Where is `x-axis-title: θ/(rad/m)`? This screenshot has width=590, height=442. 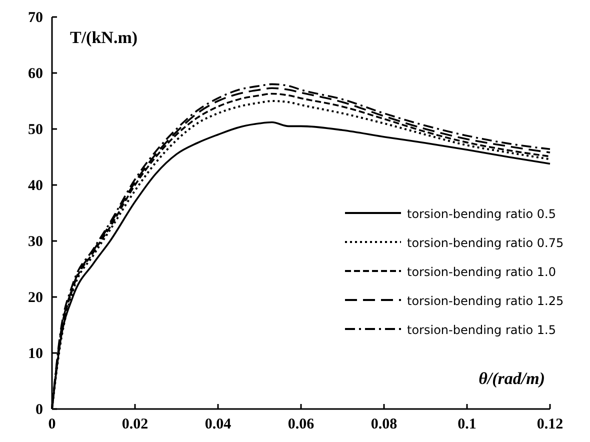 x-axis-title: θ/(rad/m) is located at coordinates (511, 378).